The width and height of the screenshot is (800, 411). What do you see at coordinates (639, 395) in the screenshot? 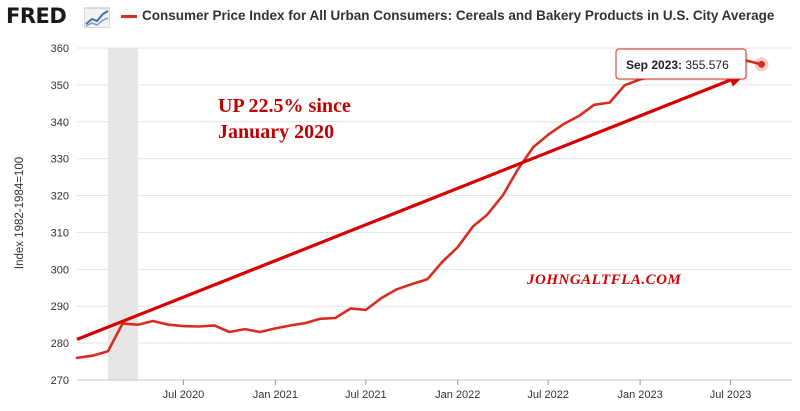
I see `x-tick-label: Jan 2023` at bounding box center [639, 395].